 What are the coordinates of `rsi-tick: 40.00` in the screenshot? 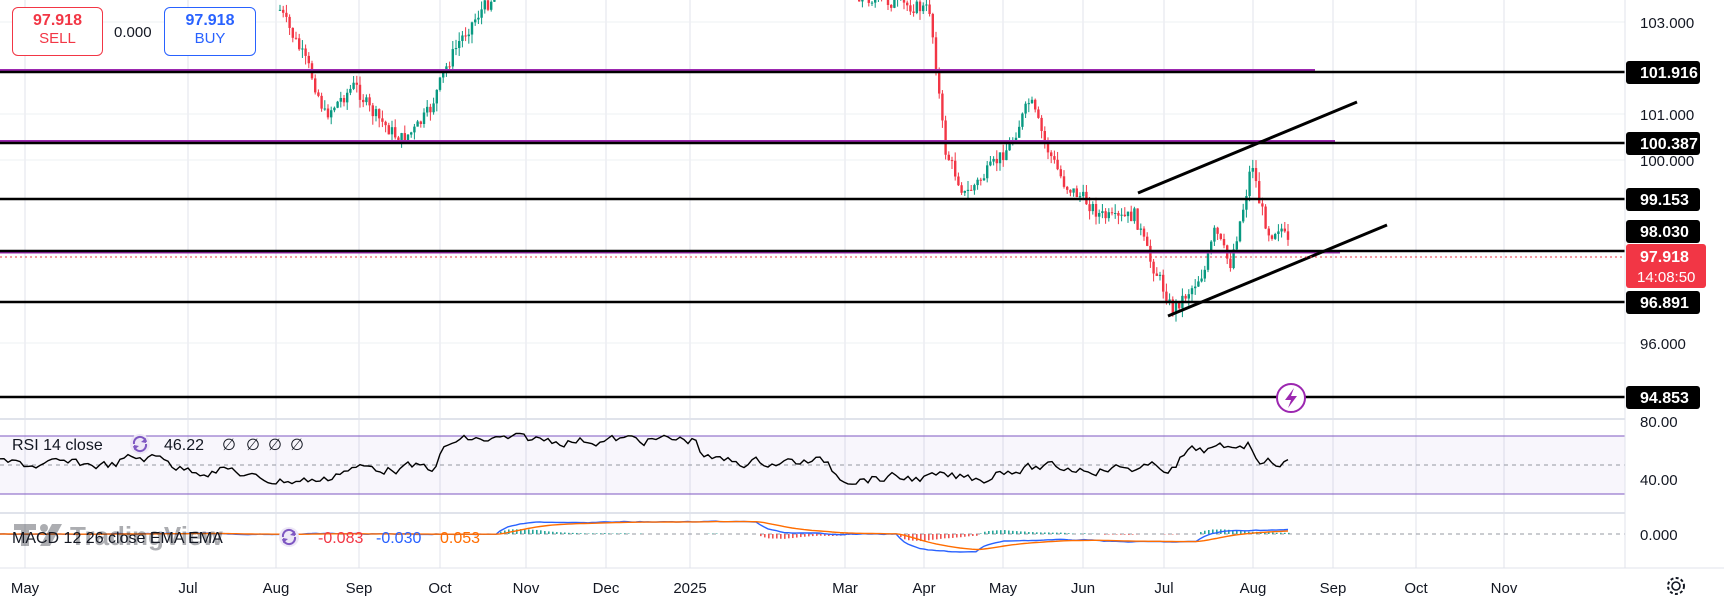 It's located at (1659, 480).